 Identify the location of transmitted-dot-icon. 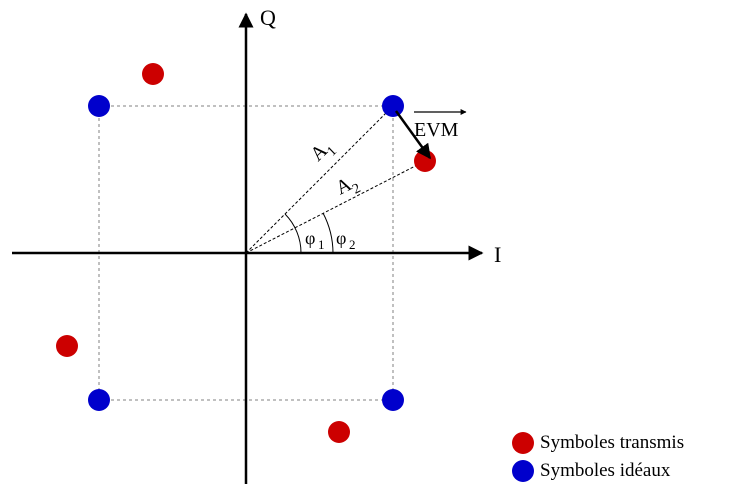
(523, 443).